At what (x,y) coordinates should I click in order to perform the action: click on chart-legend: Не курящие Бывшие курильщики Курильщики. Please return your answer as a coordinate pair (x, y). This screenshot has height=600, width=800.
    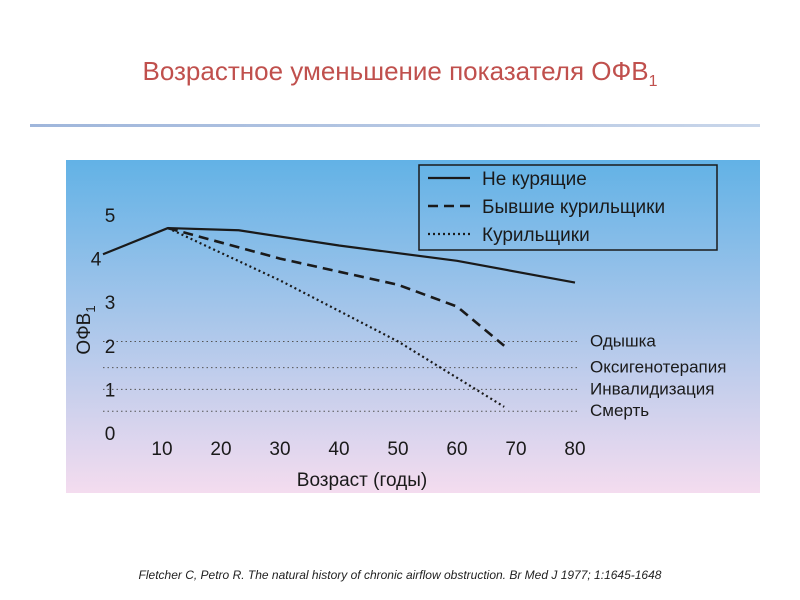
    Looking at the image, I should click on (568, 207).